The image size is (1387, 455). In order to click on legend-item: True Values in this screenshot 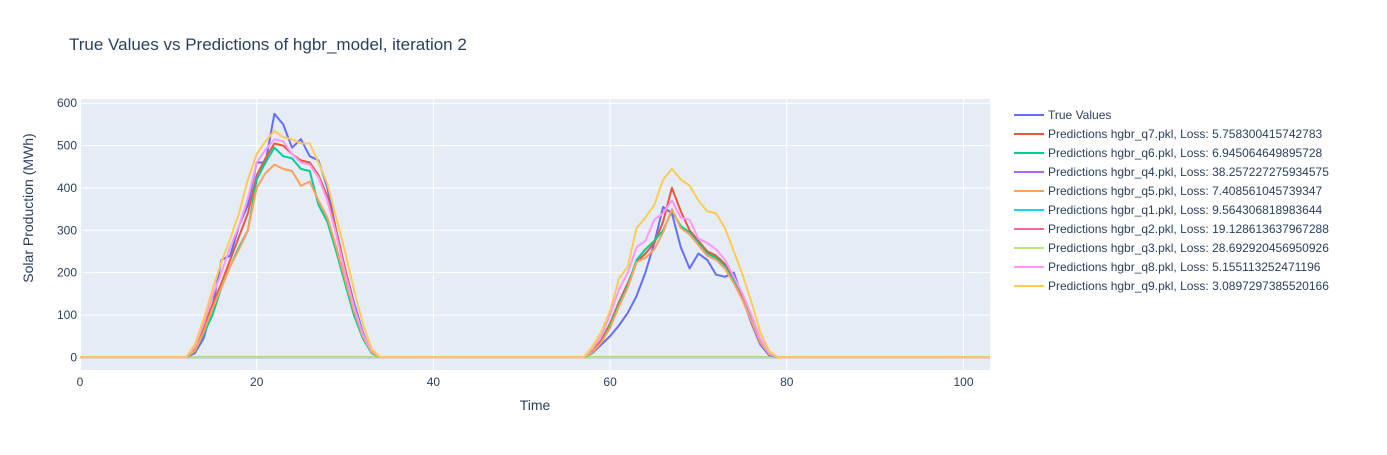, I will do `click(1062, 115)`.